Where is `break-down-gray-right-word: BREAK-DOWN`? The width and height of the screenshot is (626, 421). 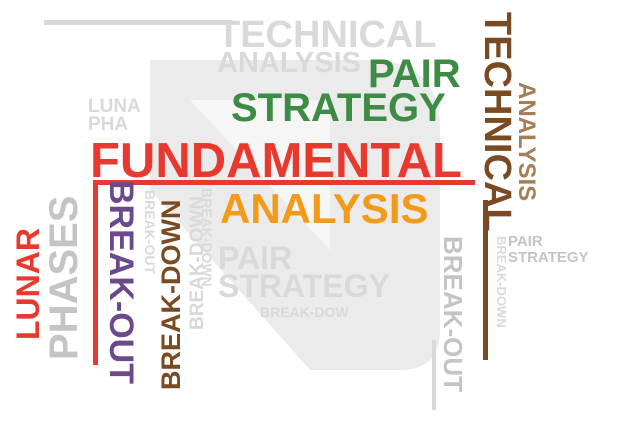
break-down-gray-right-word: BREAK-DOWN is located at coordinates (501, 282).